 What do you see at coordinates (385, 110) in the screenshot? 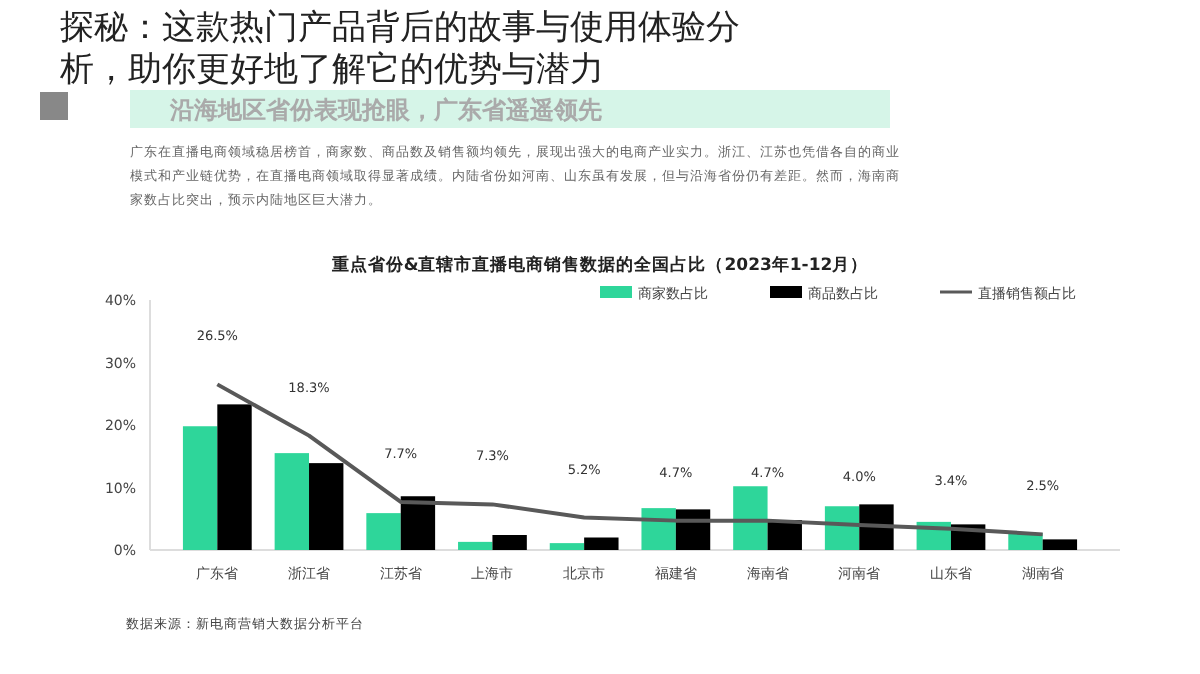
I see `text: 沿海地区省份表现抢眼，广东省遥遥领先` at bounding box center [385, 110].